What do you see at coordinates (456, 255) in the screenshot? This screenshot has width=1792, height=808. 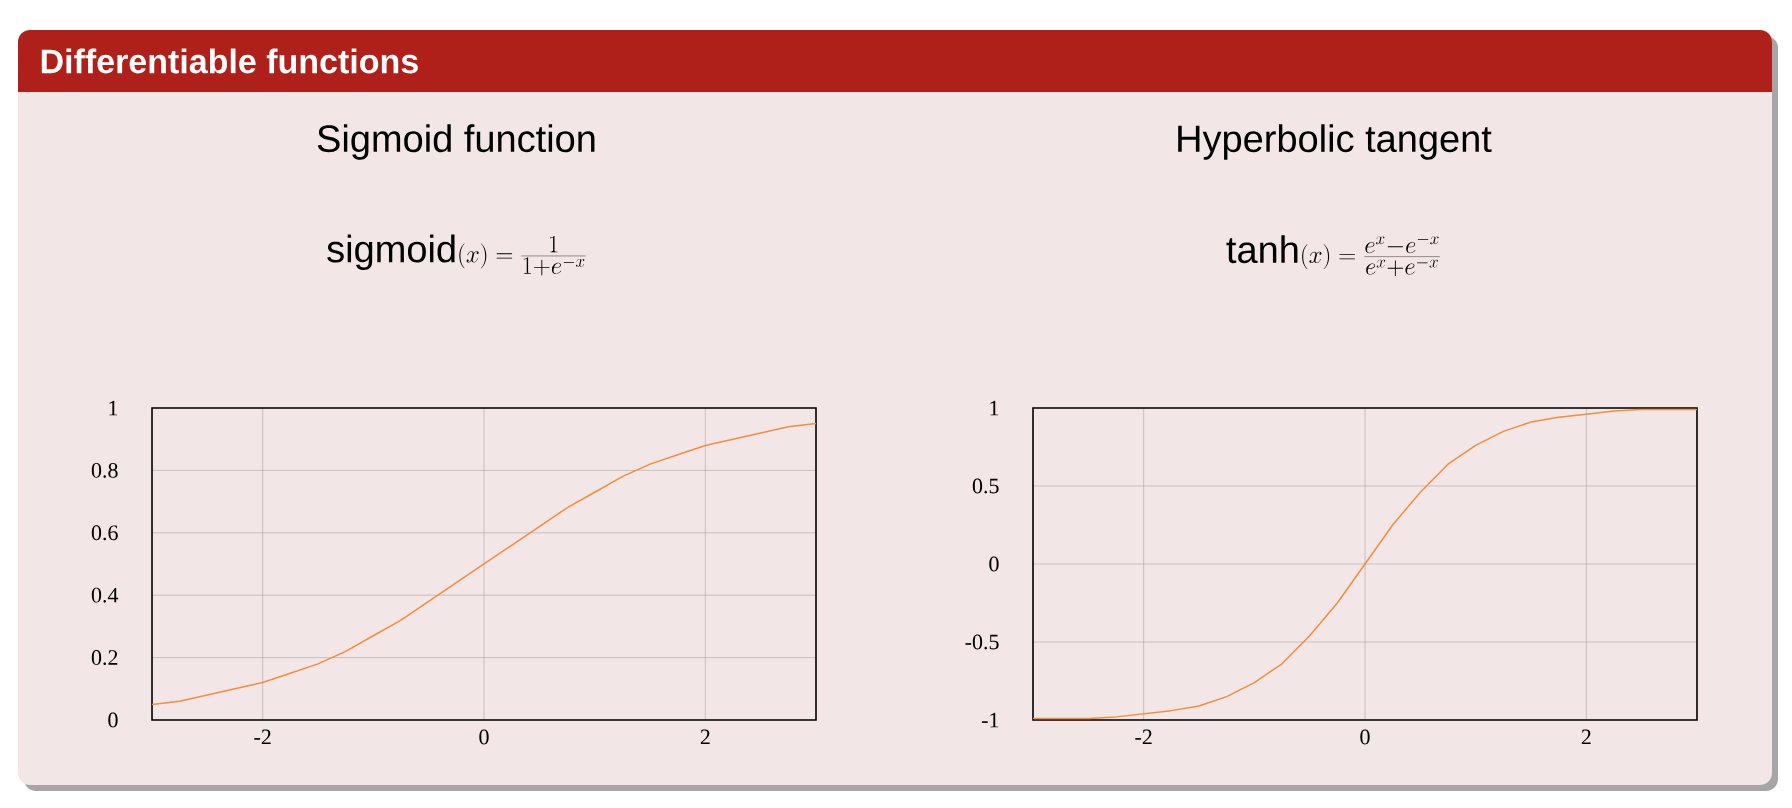 I see `chart-subtitle: $\mathrm{sigmoid}(x) = \frac{1}{1+e^{-x}}$` at bounding box center [456, 255].